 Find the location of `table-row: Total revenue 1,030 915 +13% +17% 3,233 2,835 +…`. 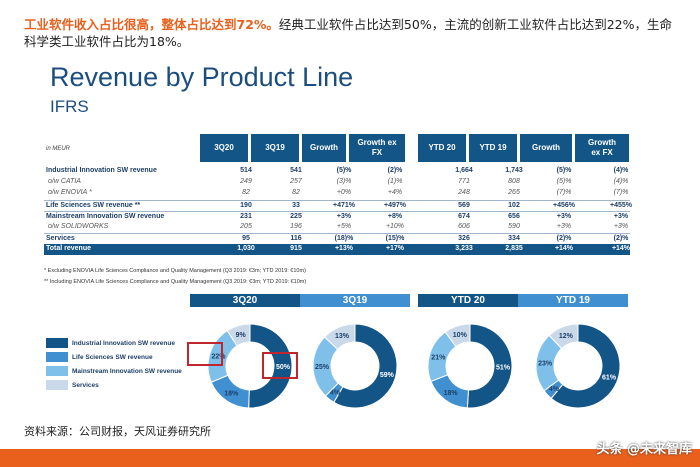

table-row: Total revenue 1,030 915 +13% +17% 3,233 2,835 +… is located at coordinates (337, 250).